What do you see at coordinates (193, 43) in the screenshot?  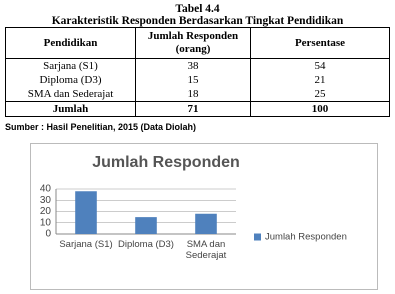 I see `header-cell: Jumlah Responden (orang)` at bounding box center [193, 43].